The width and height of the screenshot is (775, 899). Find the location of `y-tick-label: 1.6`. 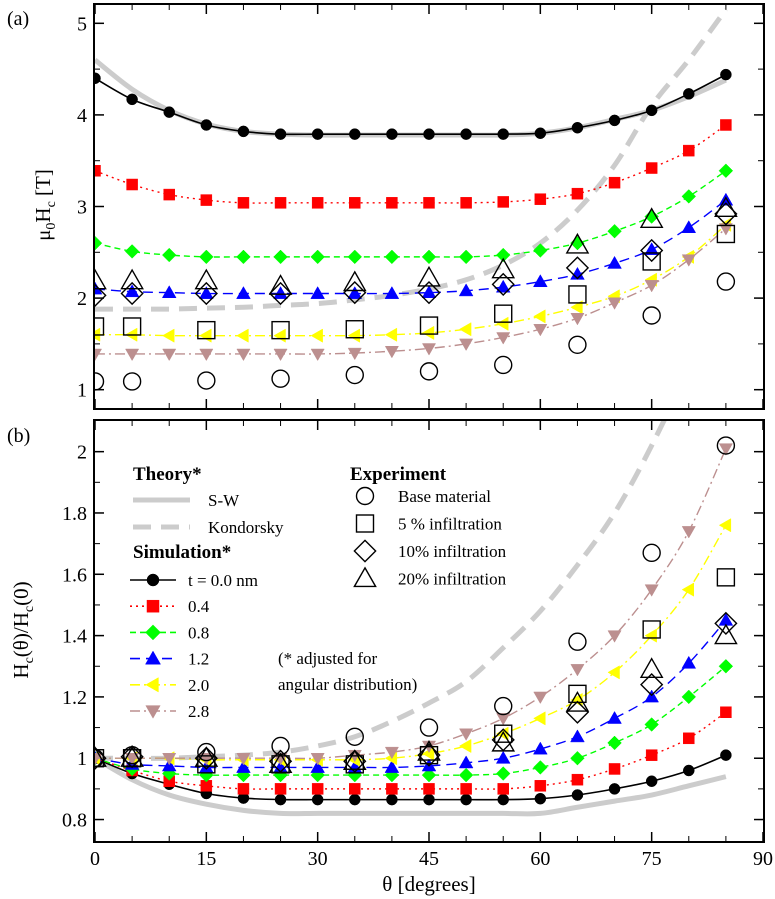

y-tick-label: 1.6 is located at coordinates (74, 575).